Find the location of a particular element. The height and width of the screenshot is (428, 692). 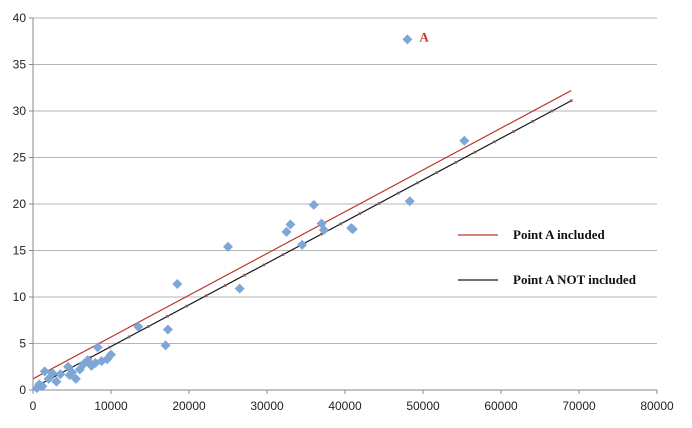

annotation-label: A is located at coordinates (424, 36).